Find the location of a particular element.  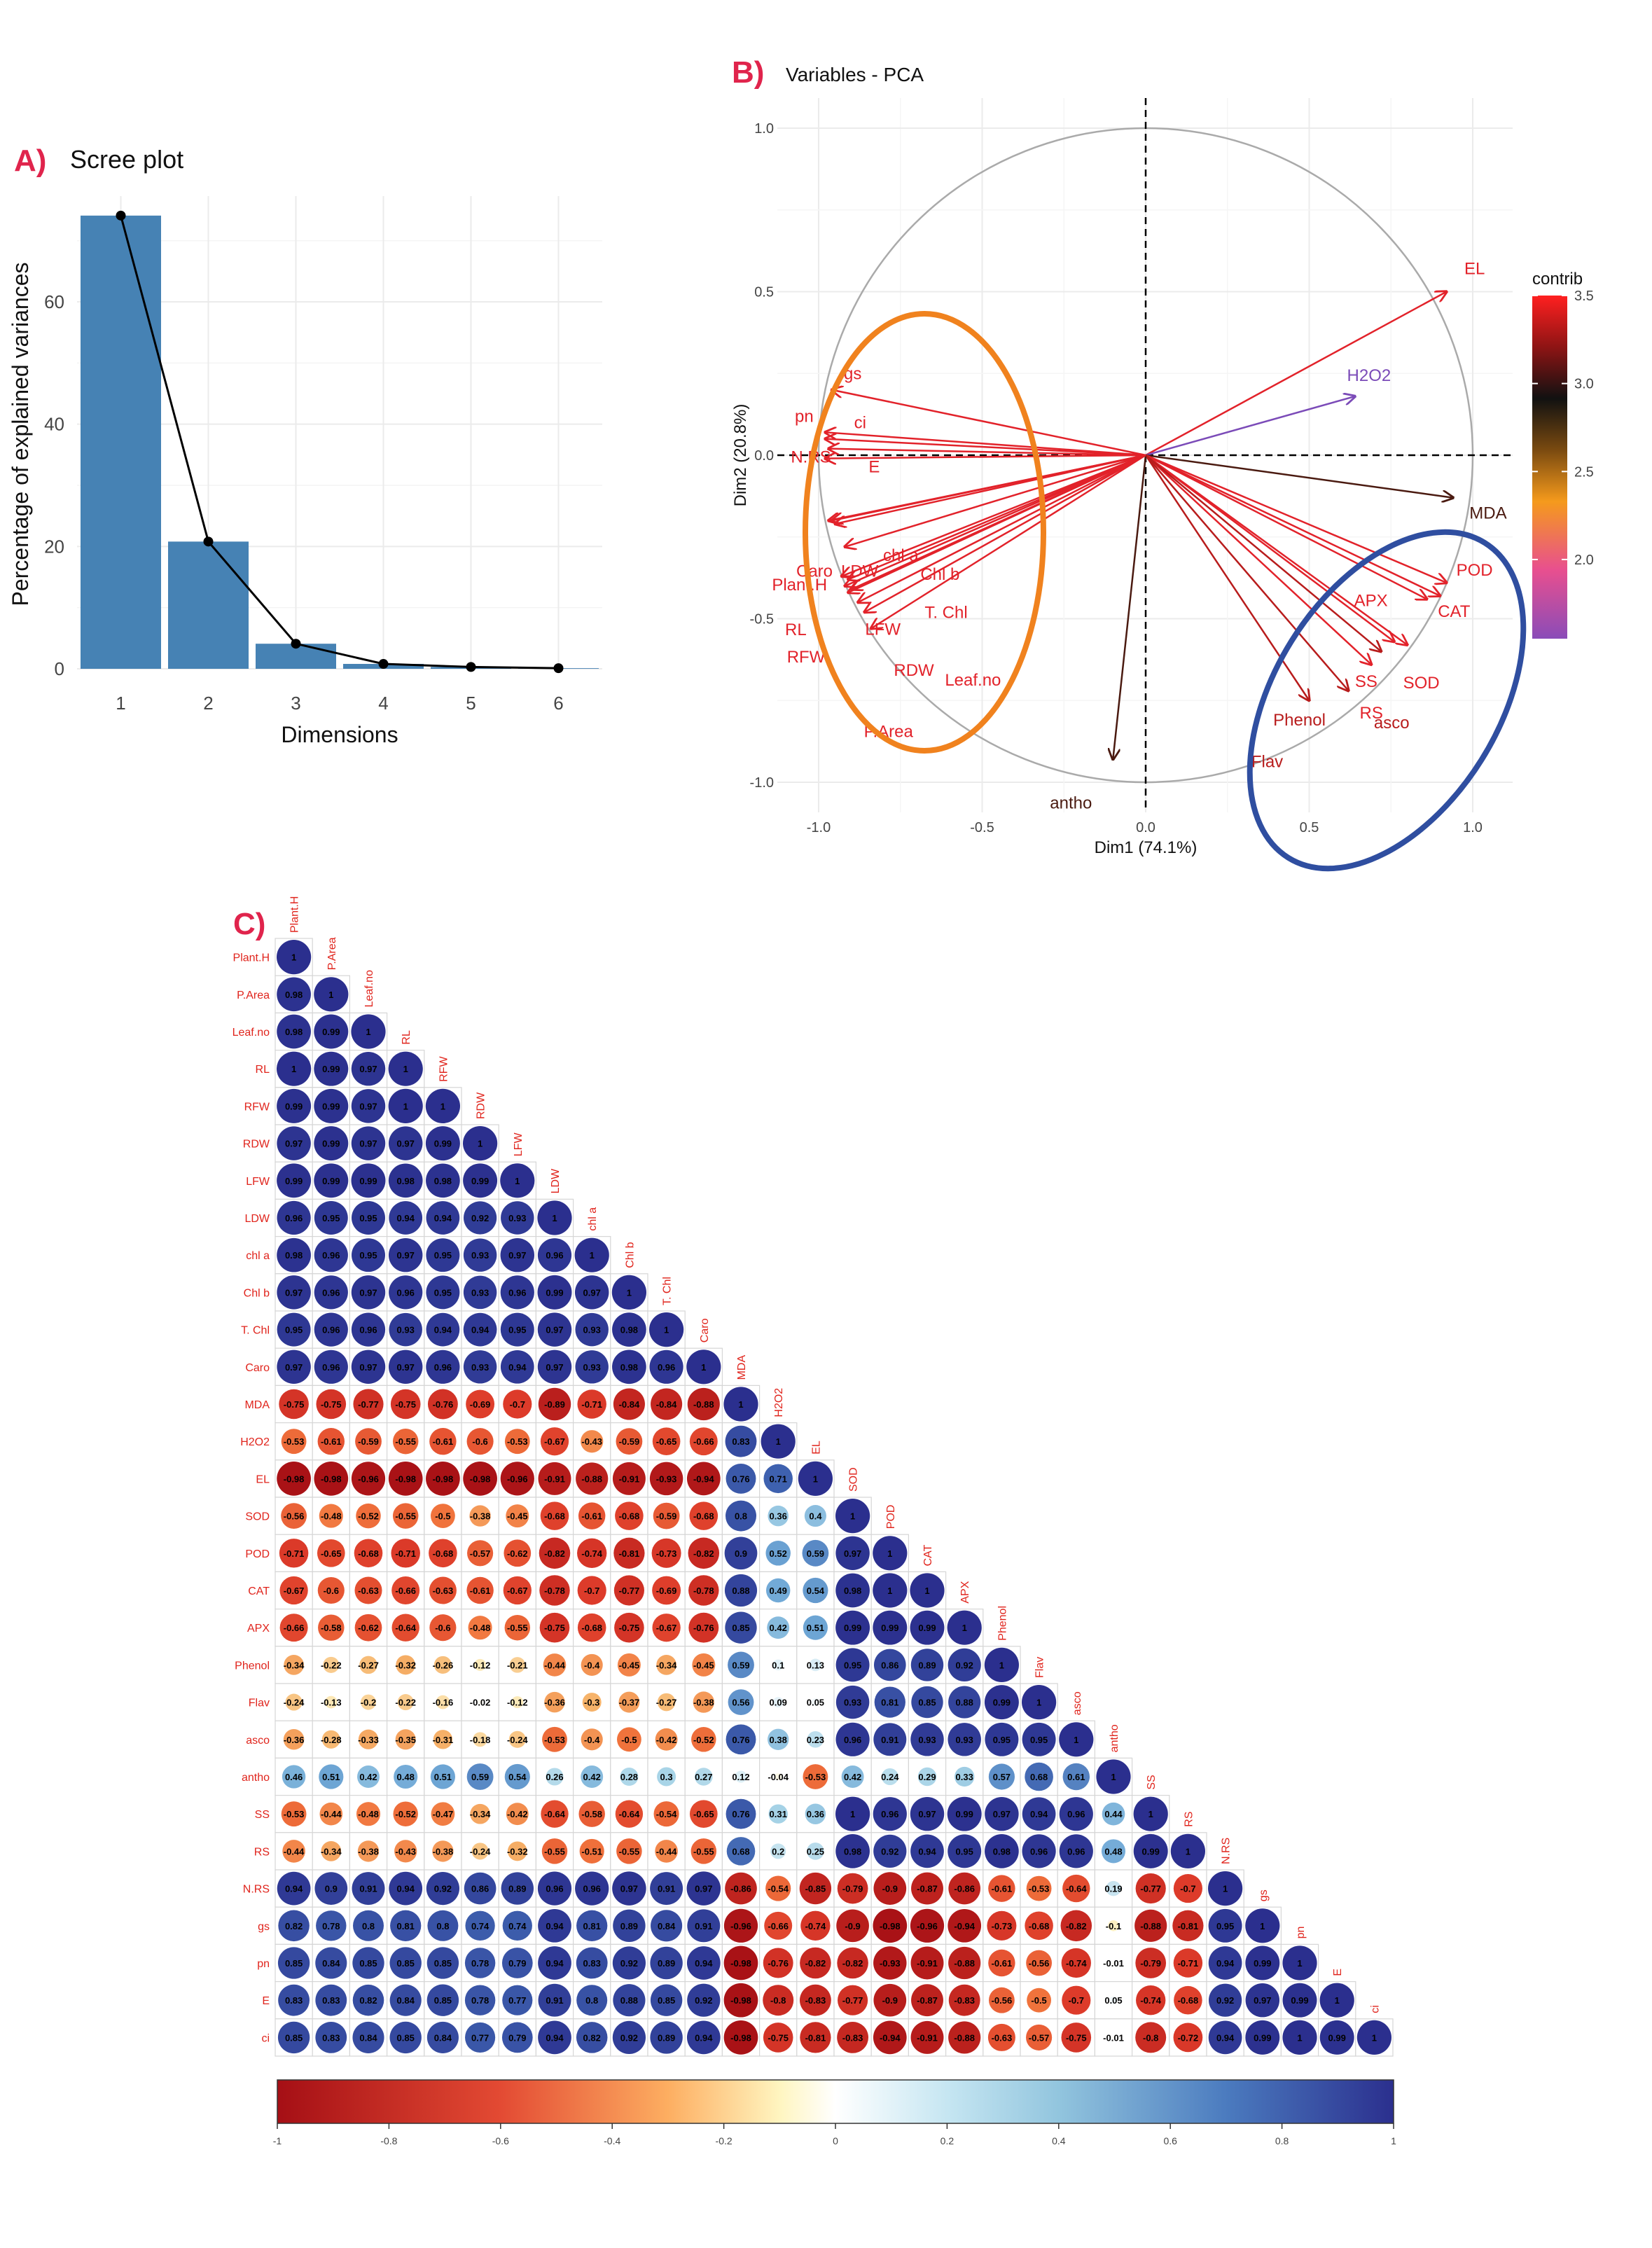

correlation-value: -0.57 is located at coordinates (1039, 2038).